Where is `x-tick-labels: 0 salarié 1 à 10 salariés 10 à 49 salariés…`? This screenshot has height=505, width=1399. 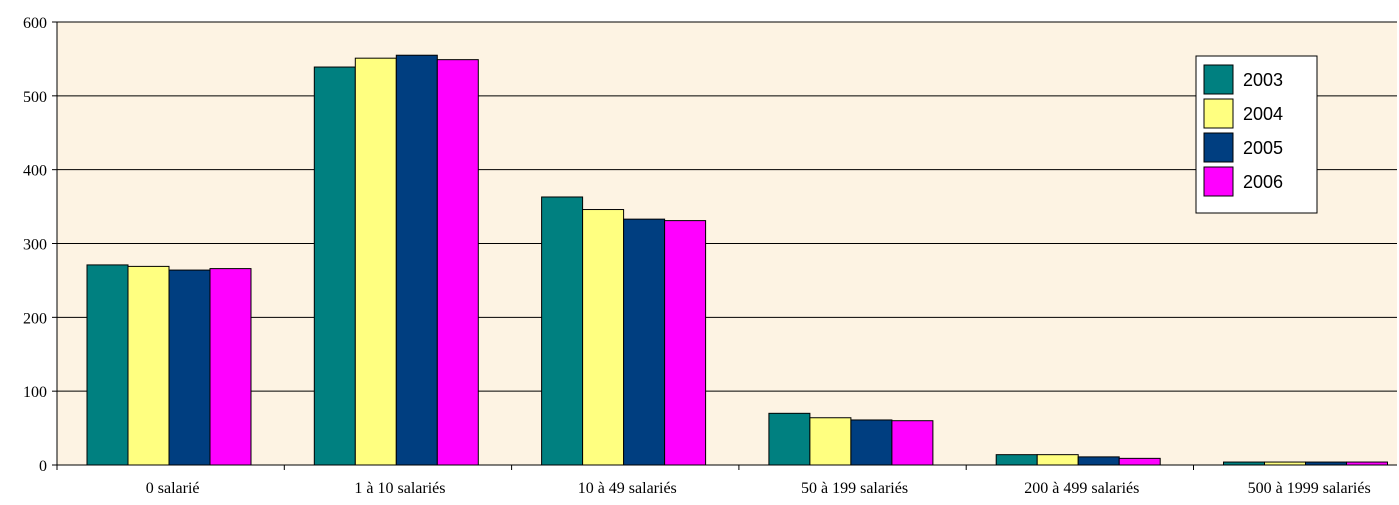
x-tick-labels: 0 salarié 1 à 10 salariés 10 à 49 salariés… is located at coordinates (758, 488).